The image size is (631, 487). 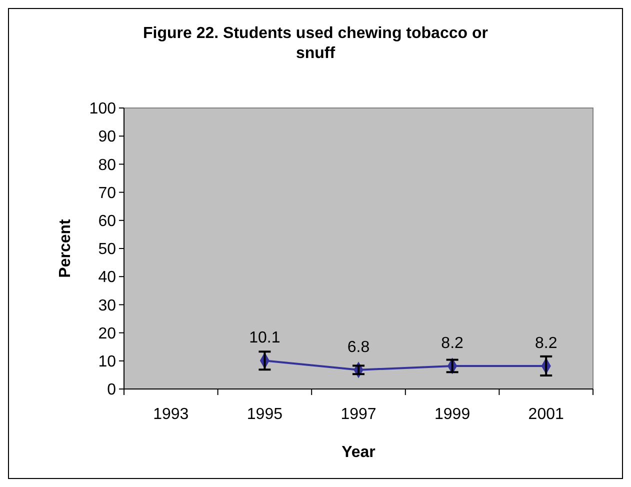 I want to click on y-tick-label: 50, so click(x=107, y=249).